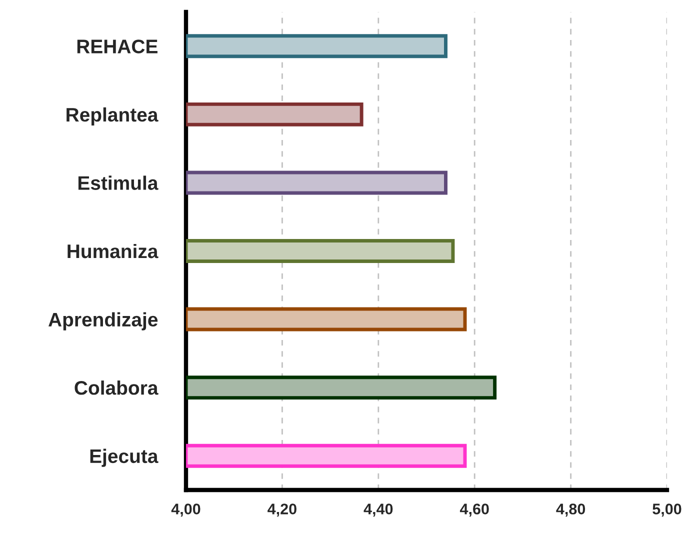  Describe the element at coordinates (185, 510) in the screenshot. I see `x-tick-label: 4,00` at that location.